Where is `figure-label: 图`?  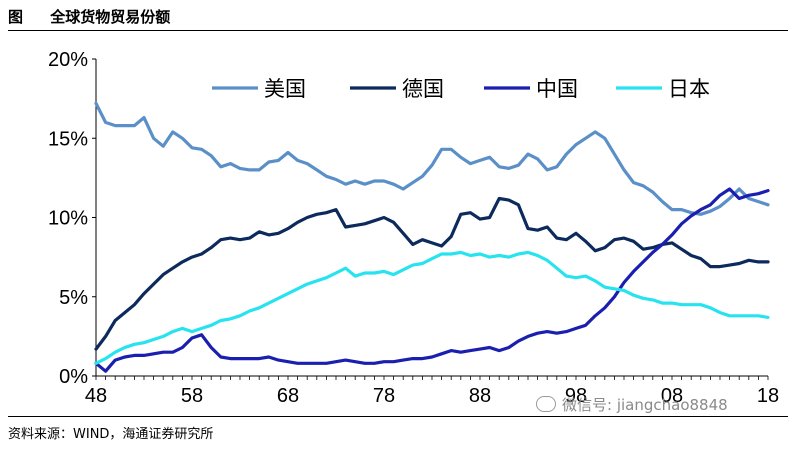
figure-label: 图 is located at coordinates (16, 17).